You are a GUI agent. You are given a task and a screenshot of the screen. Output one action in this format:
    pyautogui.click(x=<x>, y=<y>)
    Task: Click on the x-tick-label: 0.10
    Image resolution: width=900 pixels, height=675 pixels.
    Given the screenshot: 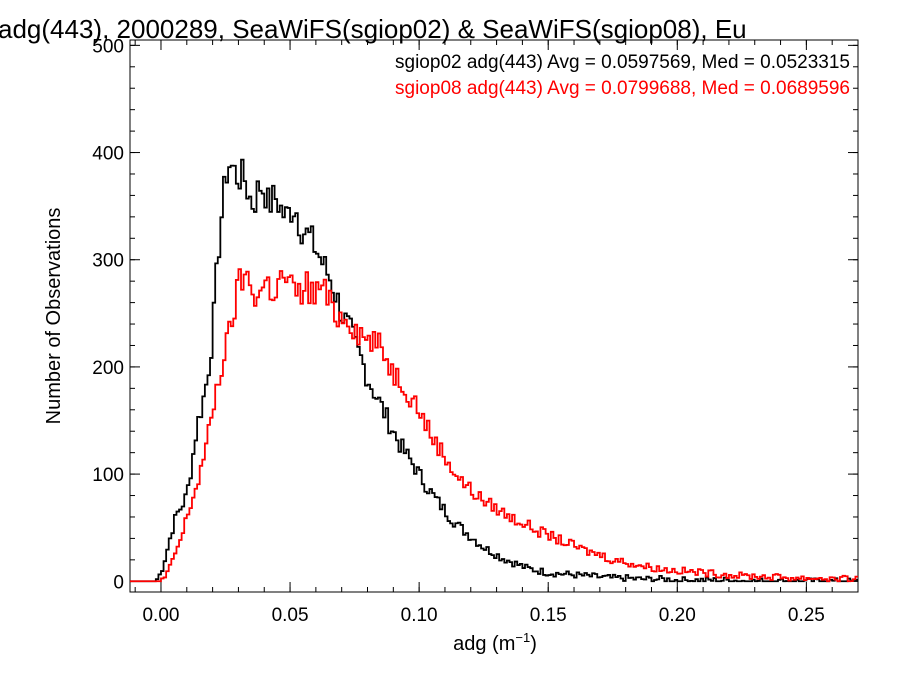 What is the action you would take?
    pyautogui.click(x=419, y=615)
    